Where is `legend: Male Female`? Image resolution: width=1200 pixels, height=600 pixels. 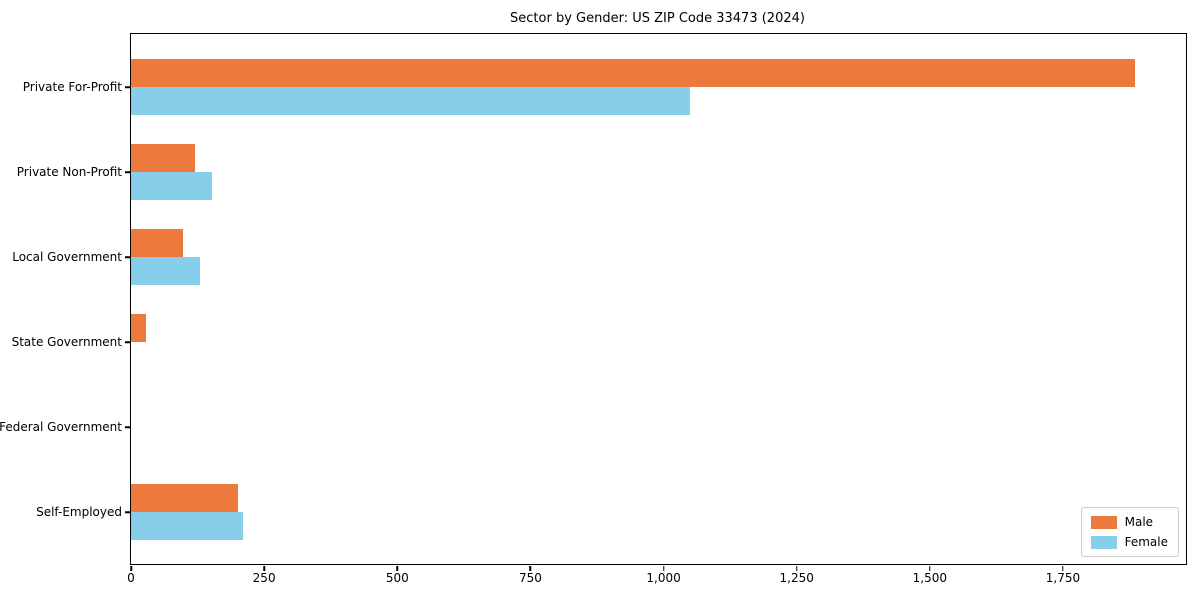 legend: Male Female is located at coordinates (1129, 532).